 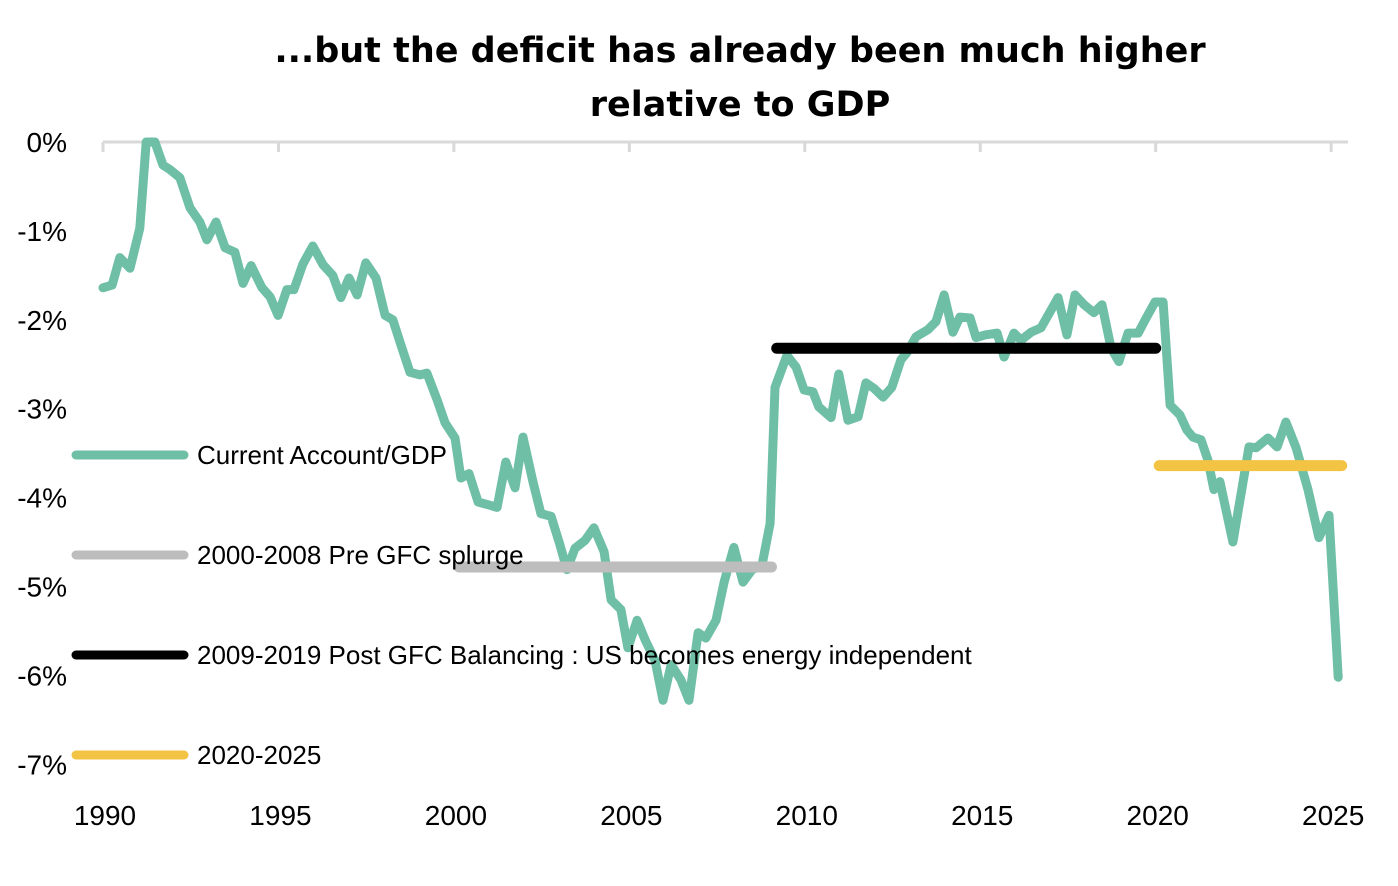 What do you see at coordinates (631, 815) in the screenshot?
I see `x-tick-label: 2005` at bounding box center [631, 815].